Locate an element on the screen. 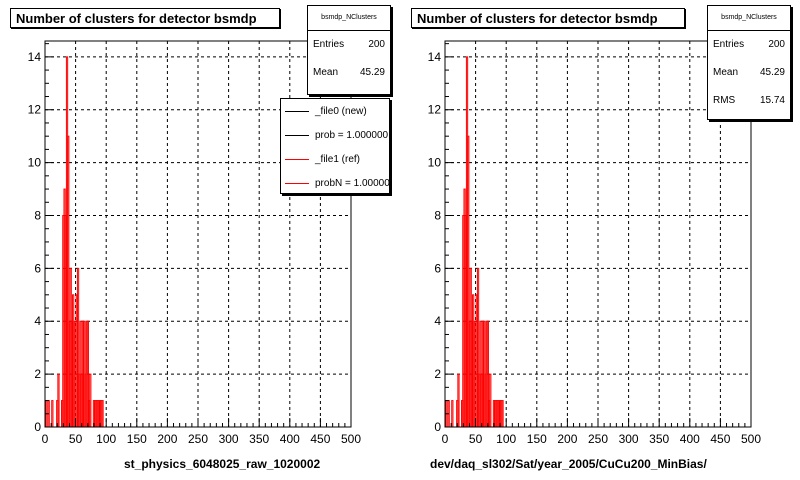 This screenshot has width=800, height=480. legend-label-ref: _file1 (ref) is located at coordinates (338, 159).